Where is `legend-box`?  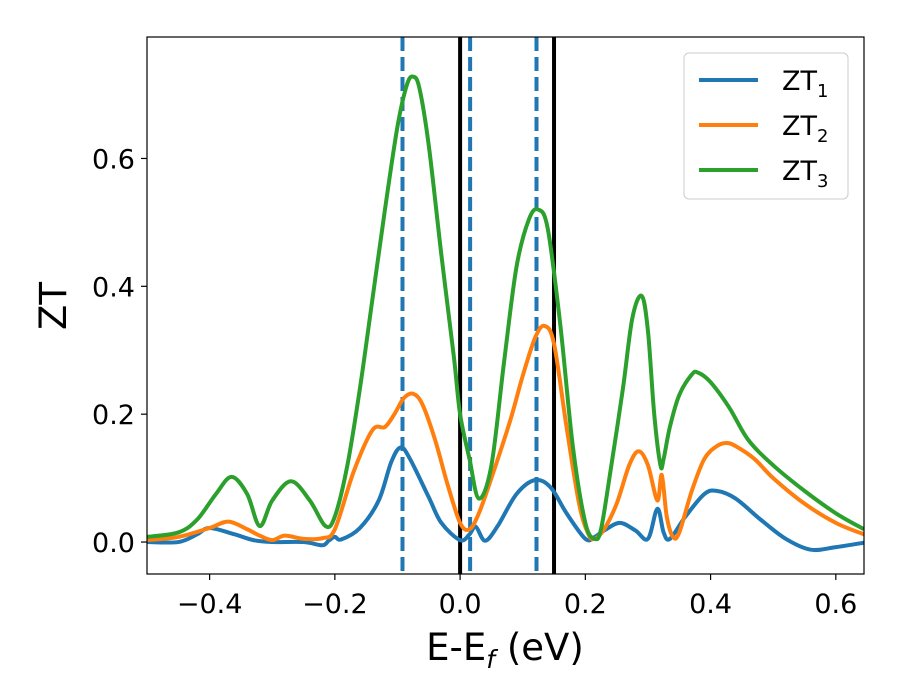
legend-box is located at coordinates (766, 126).